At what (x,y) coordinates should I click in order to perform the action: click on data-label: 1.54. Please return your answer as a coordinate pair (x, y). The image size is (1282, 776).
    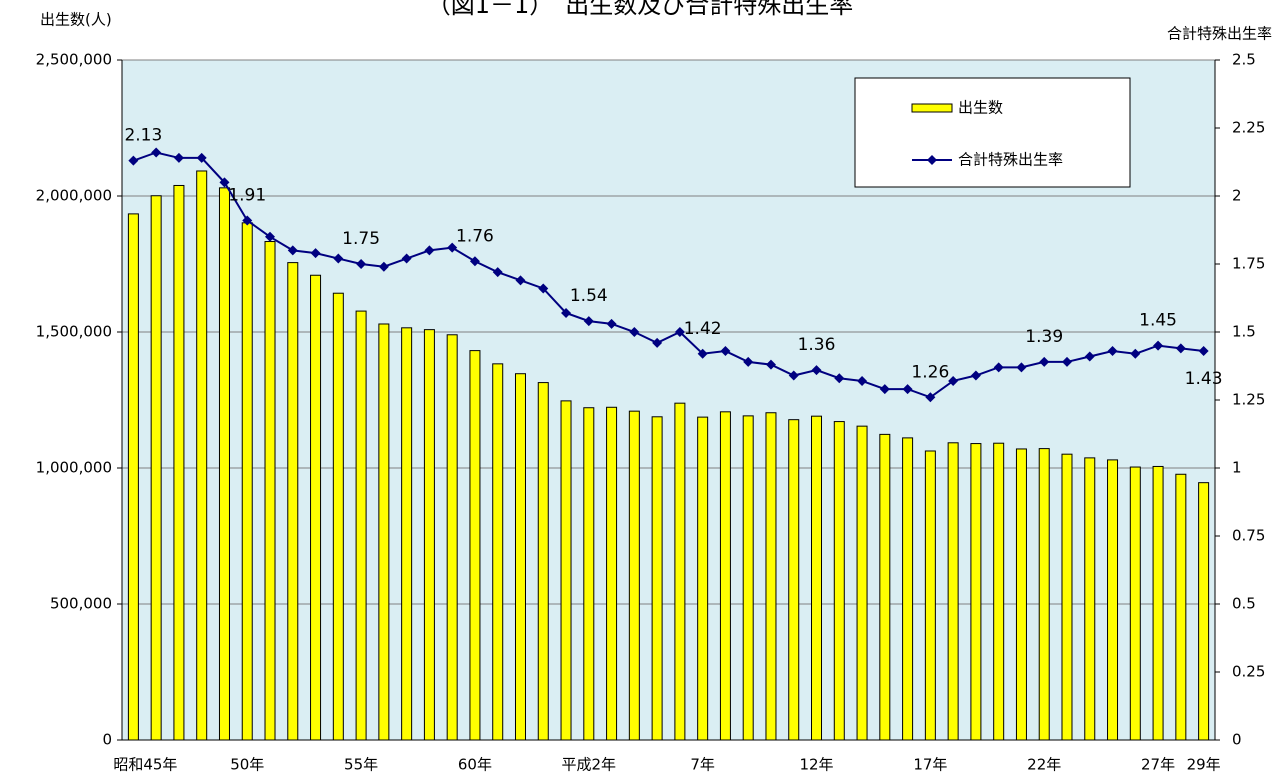
    Looking at the image, I should click on (589, 296).